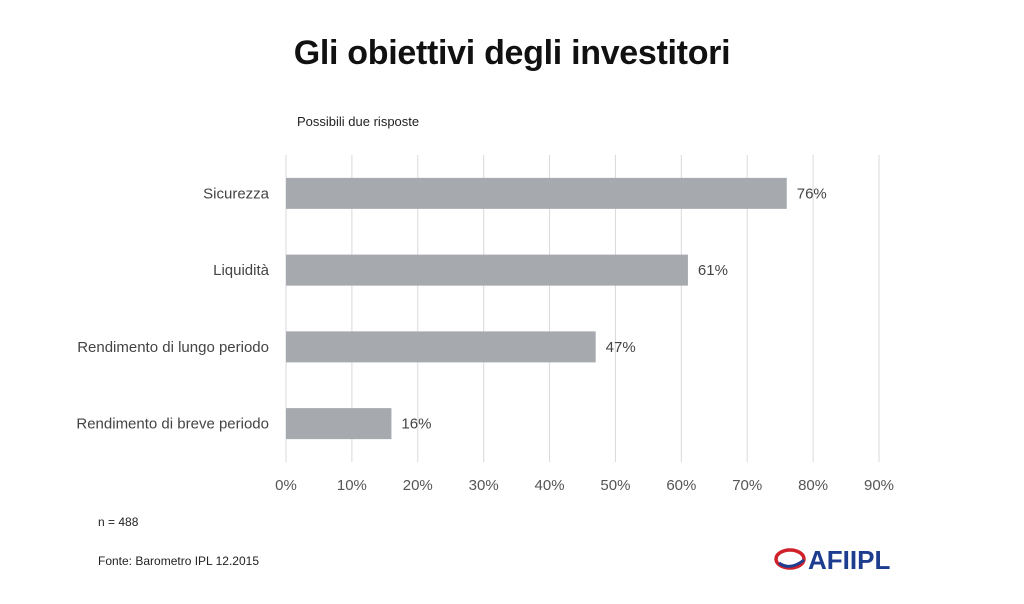  Describe the element at coordinates (241, 270) in the screenshot. I see `category-label: Liquidità` at that location.